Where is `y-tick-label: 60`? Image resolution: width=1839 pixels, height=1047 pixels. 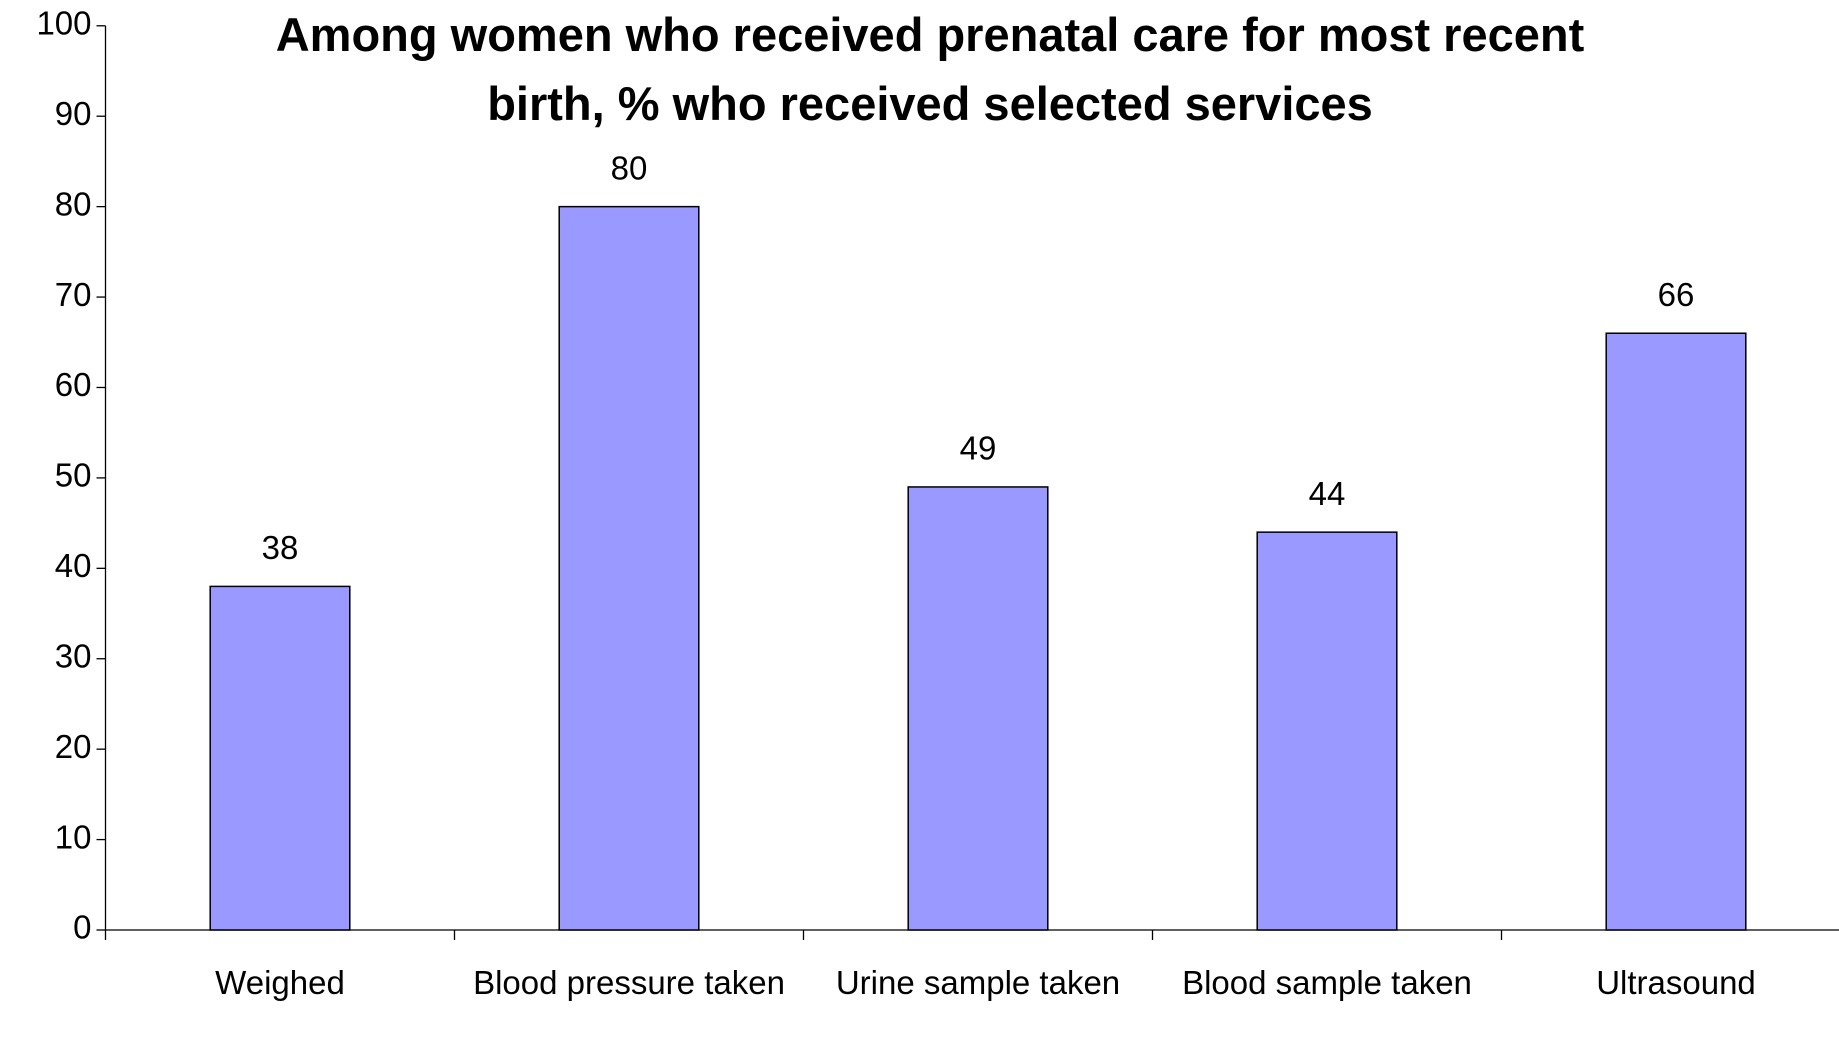
y-tick-label: 60 is located at coordinates (73, 384).